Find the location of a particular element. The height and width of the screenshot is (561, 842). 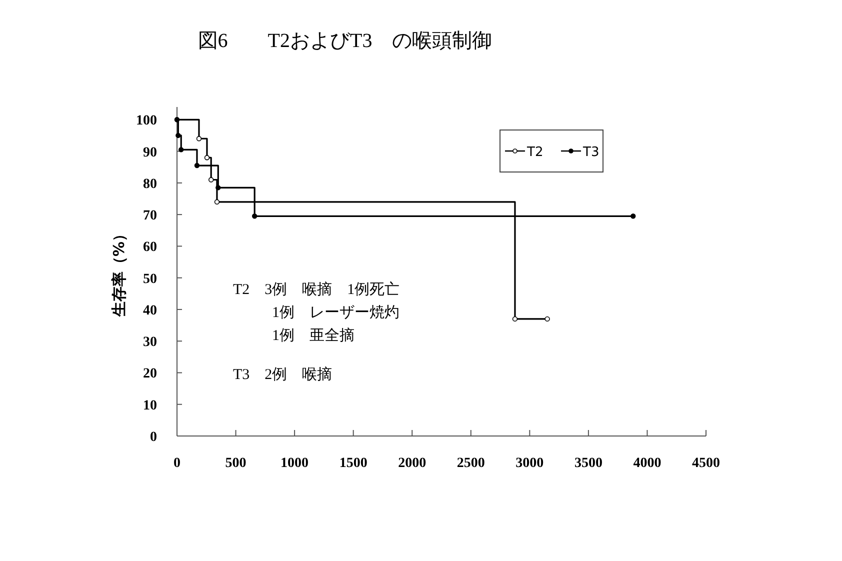

annotation: T3 2例 喉摘 is located at coordinates (282, 374).